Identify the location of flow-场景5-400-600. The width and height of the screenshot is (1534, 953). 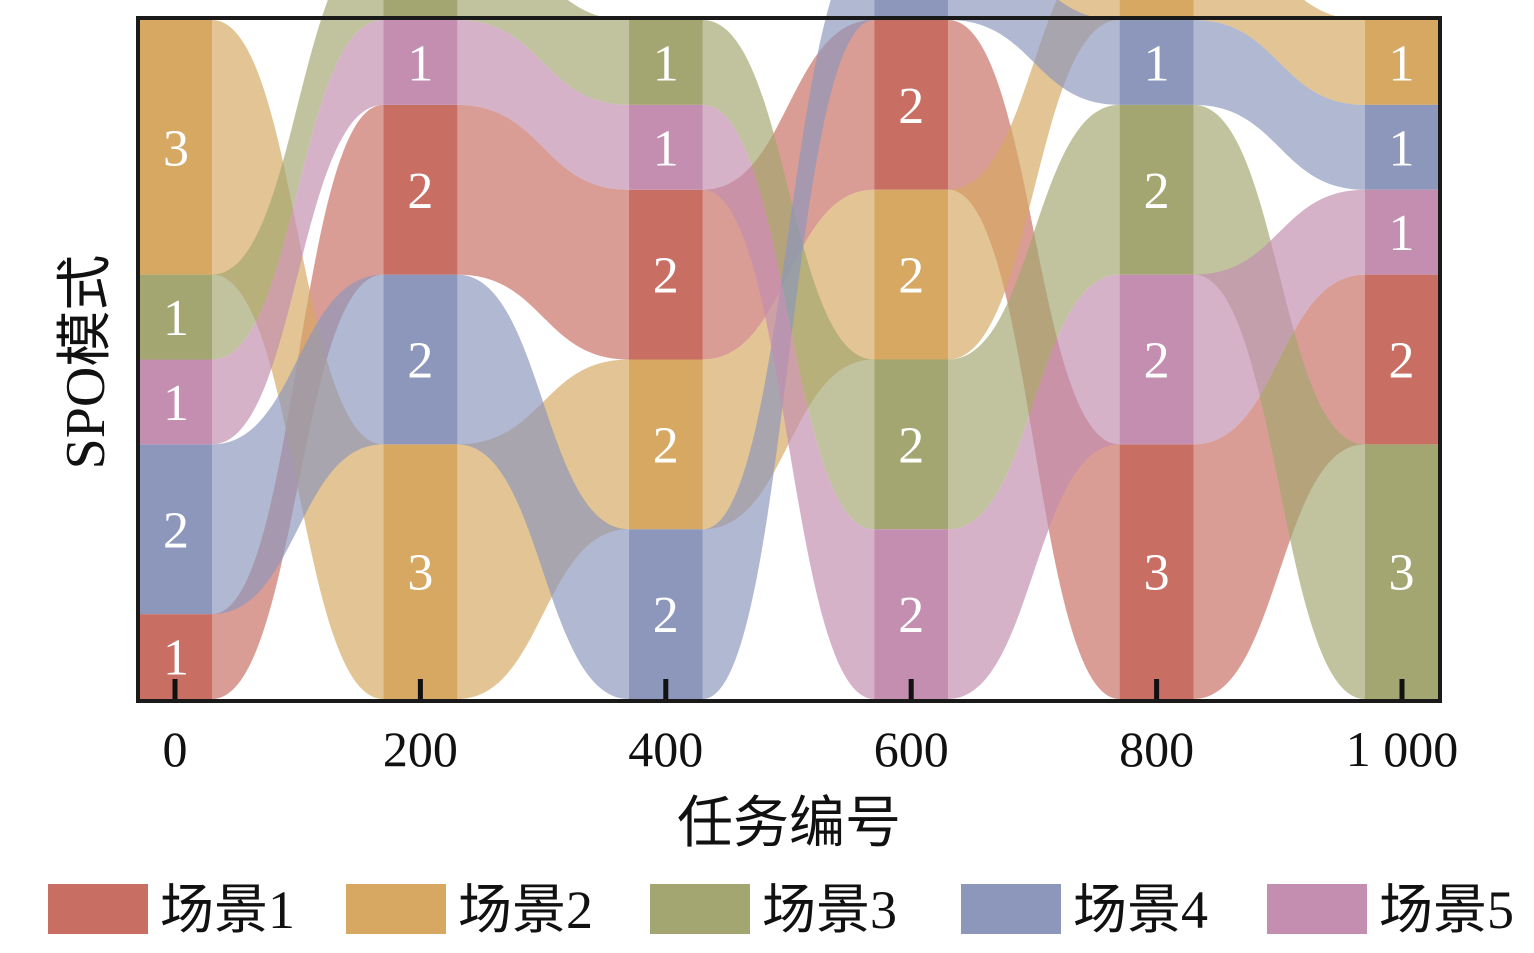
(788, 401).